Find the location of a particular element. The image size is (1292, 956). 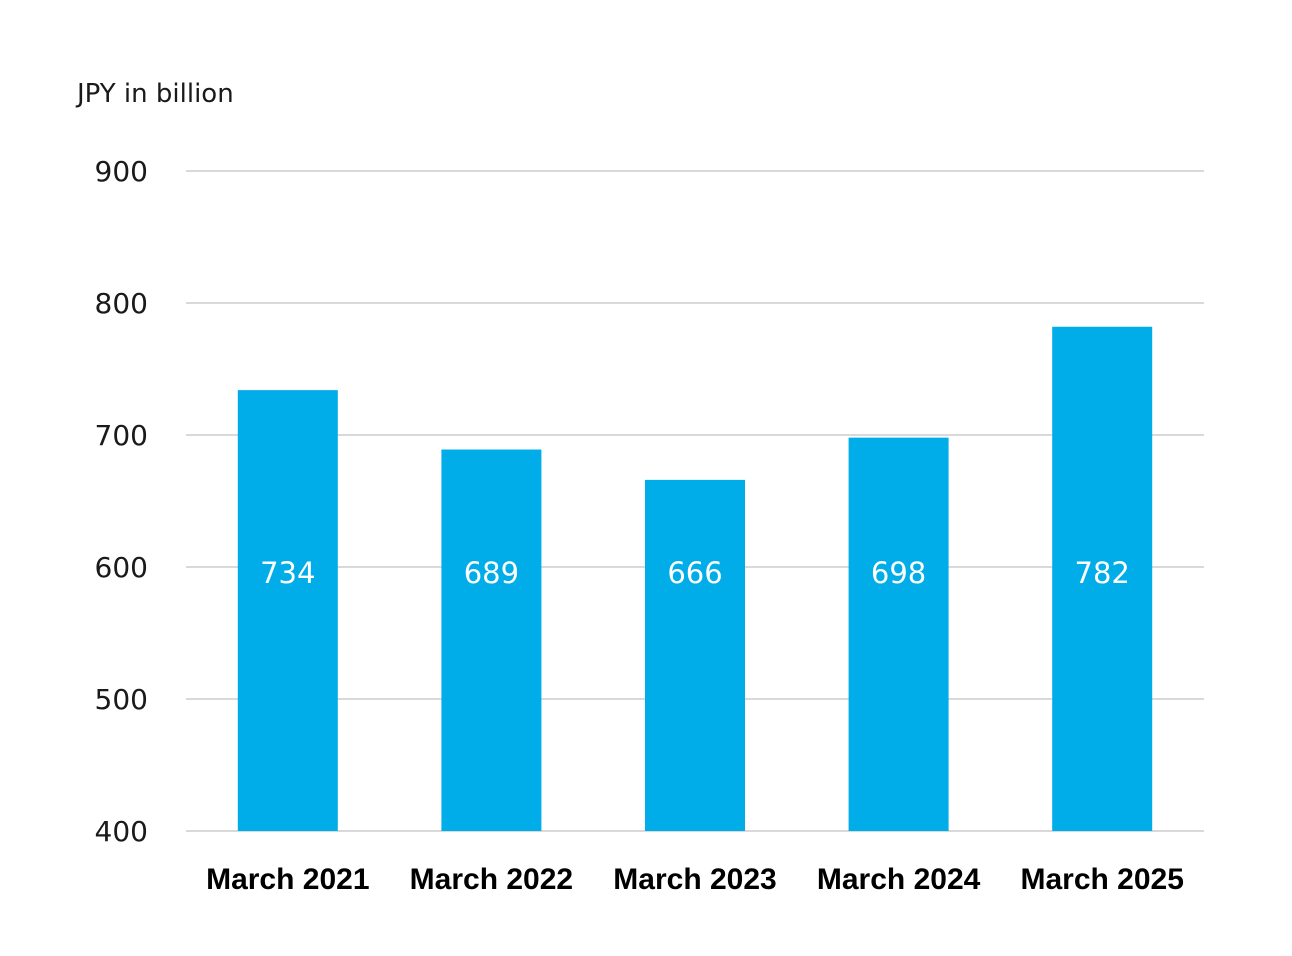

bar-march-2025 is located at coordinates (1102, 578).